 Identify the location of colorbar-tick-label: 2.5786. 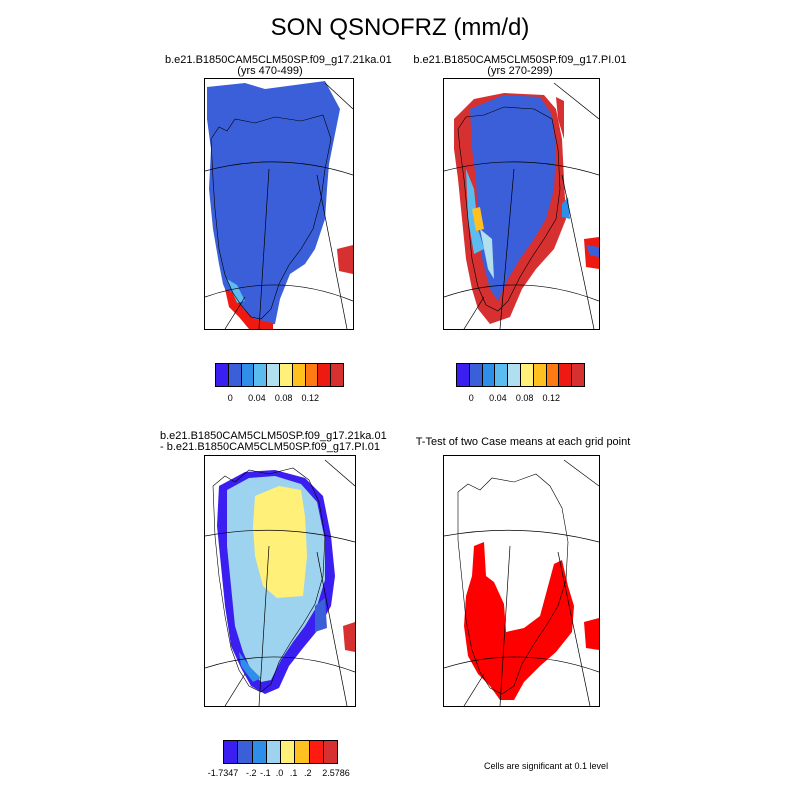
(336, 773).